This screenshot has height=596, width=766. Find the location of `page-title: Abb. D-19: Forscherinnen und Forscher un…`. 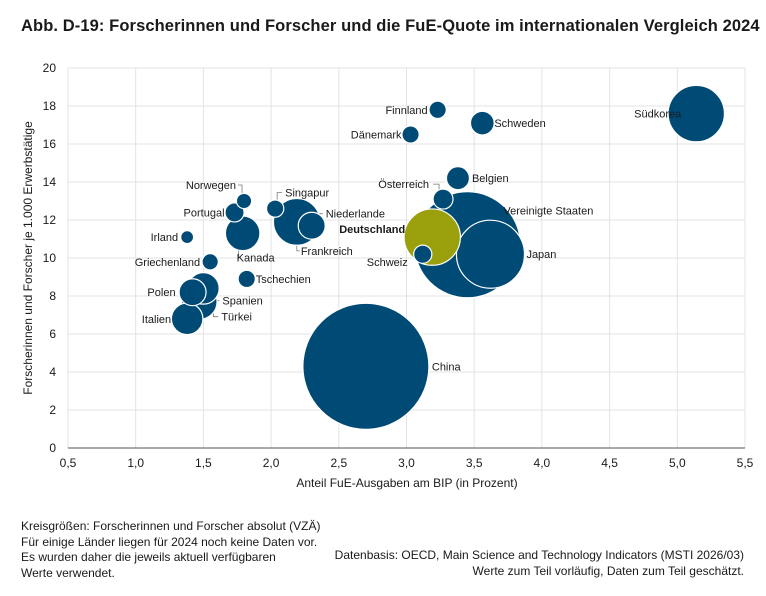

page-title: Abb. D-19: Forscherinnen und Forscher un… is located at coordinates (390, 26).